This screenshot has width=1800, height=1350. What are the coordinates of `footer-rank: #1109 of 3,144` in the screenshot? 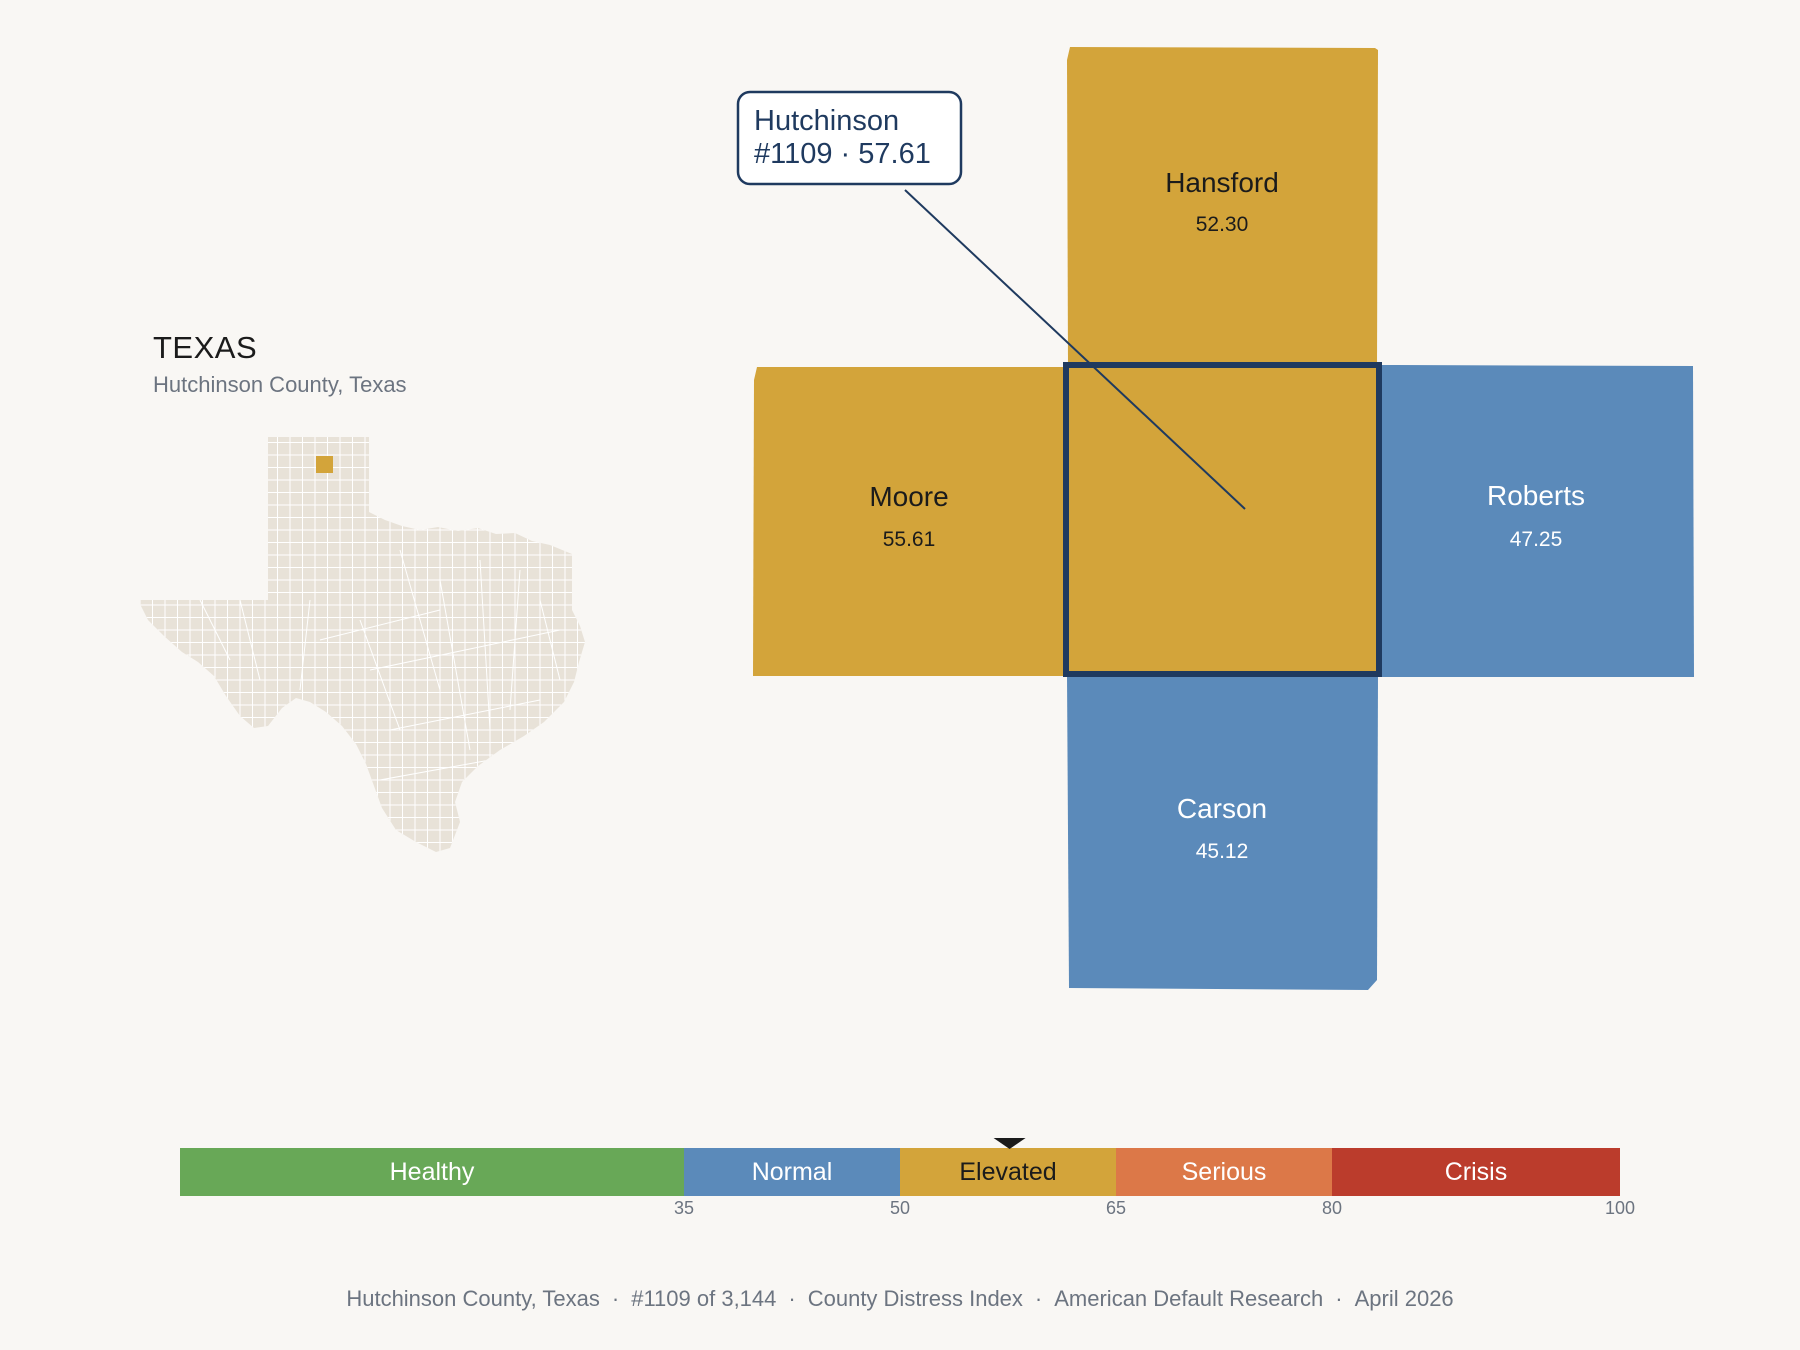 It's located at (704, 1298).